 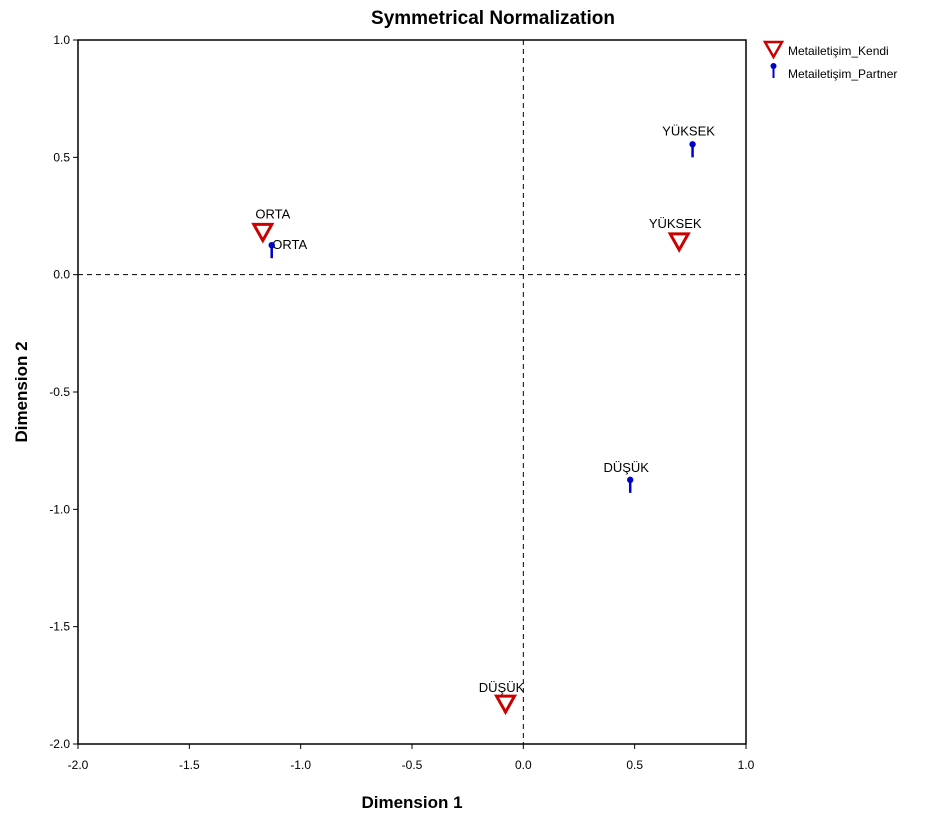 What do you see at coordinates (61, 275) in the screenshot?
I see `y-tick-label: 0.0` at bounding box center [61, 275].